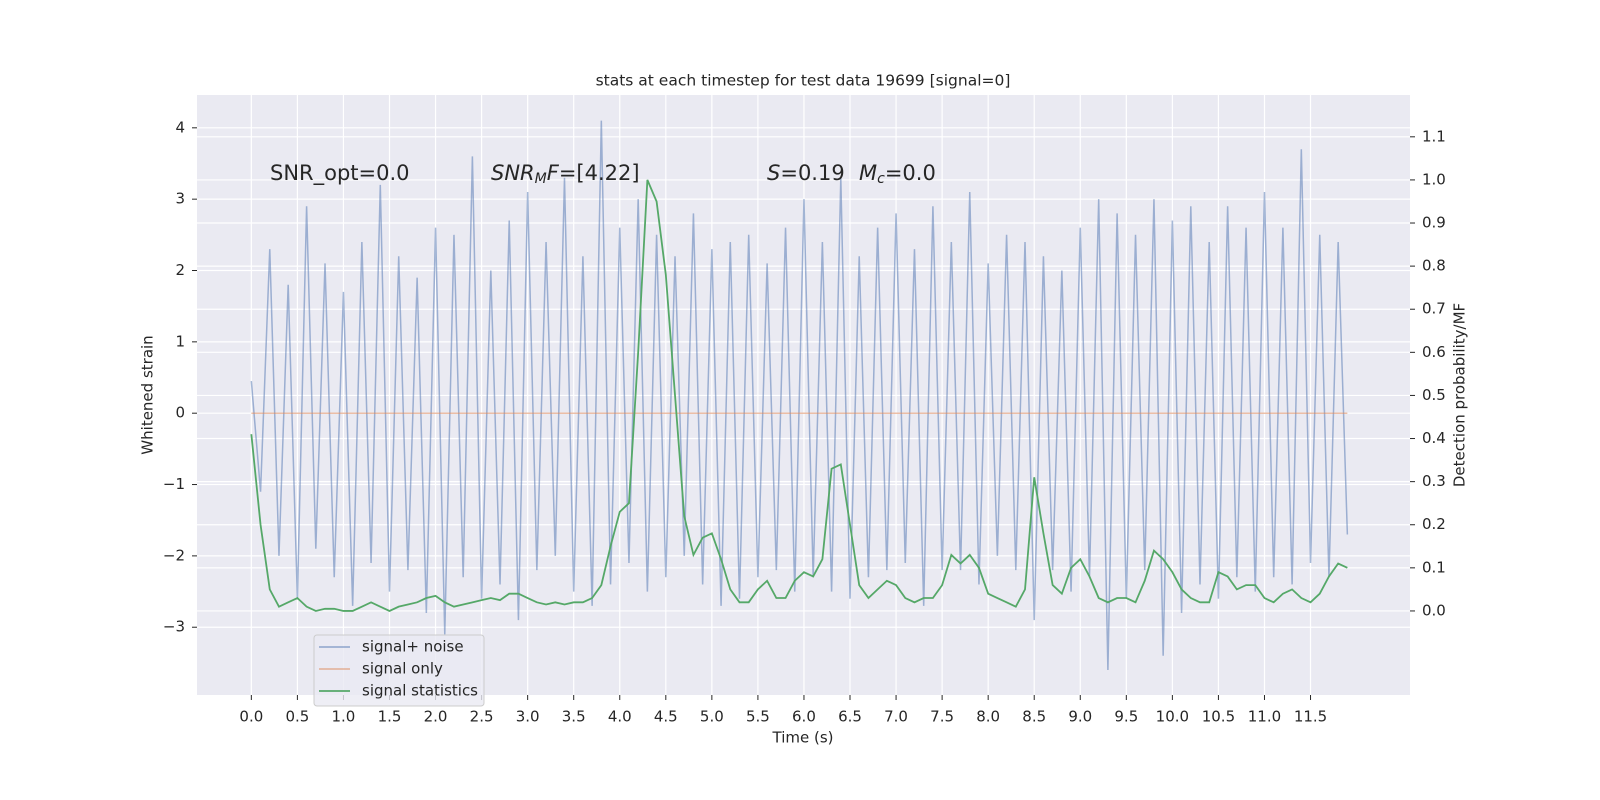 This screenshot has height=800, width=1600. What do you see at coordinates (1126, 717) in the screenshot?
I see `x-tick-label: 9.5` at bounding box center [1126, 717].